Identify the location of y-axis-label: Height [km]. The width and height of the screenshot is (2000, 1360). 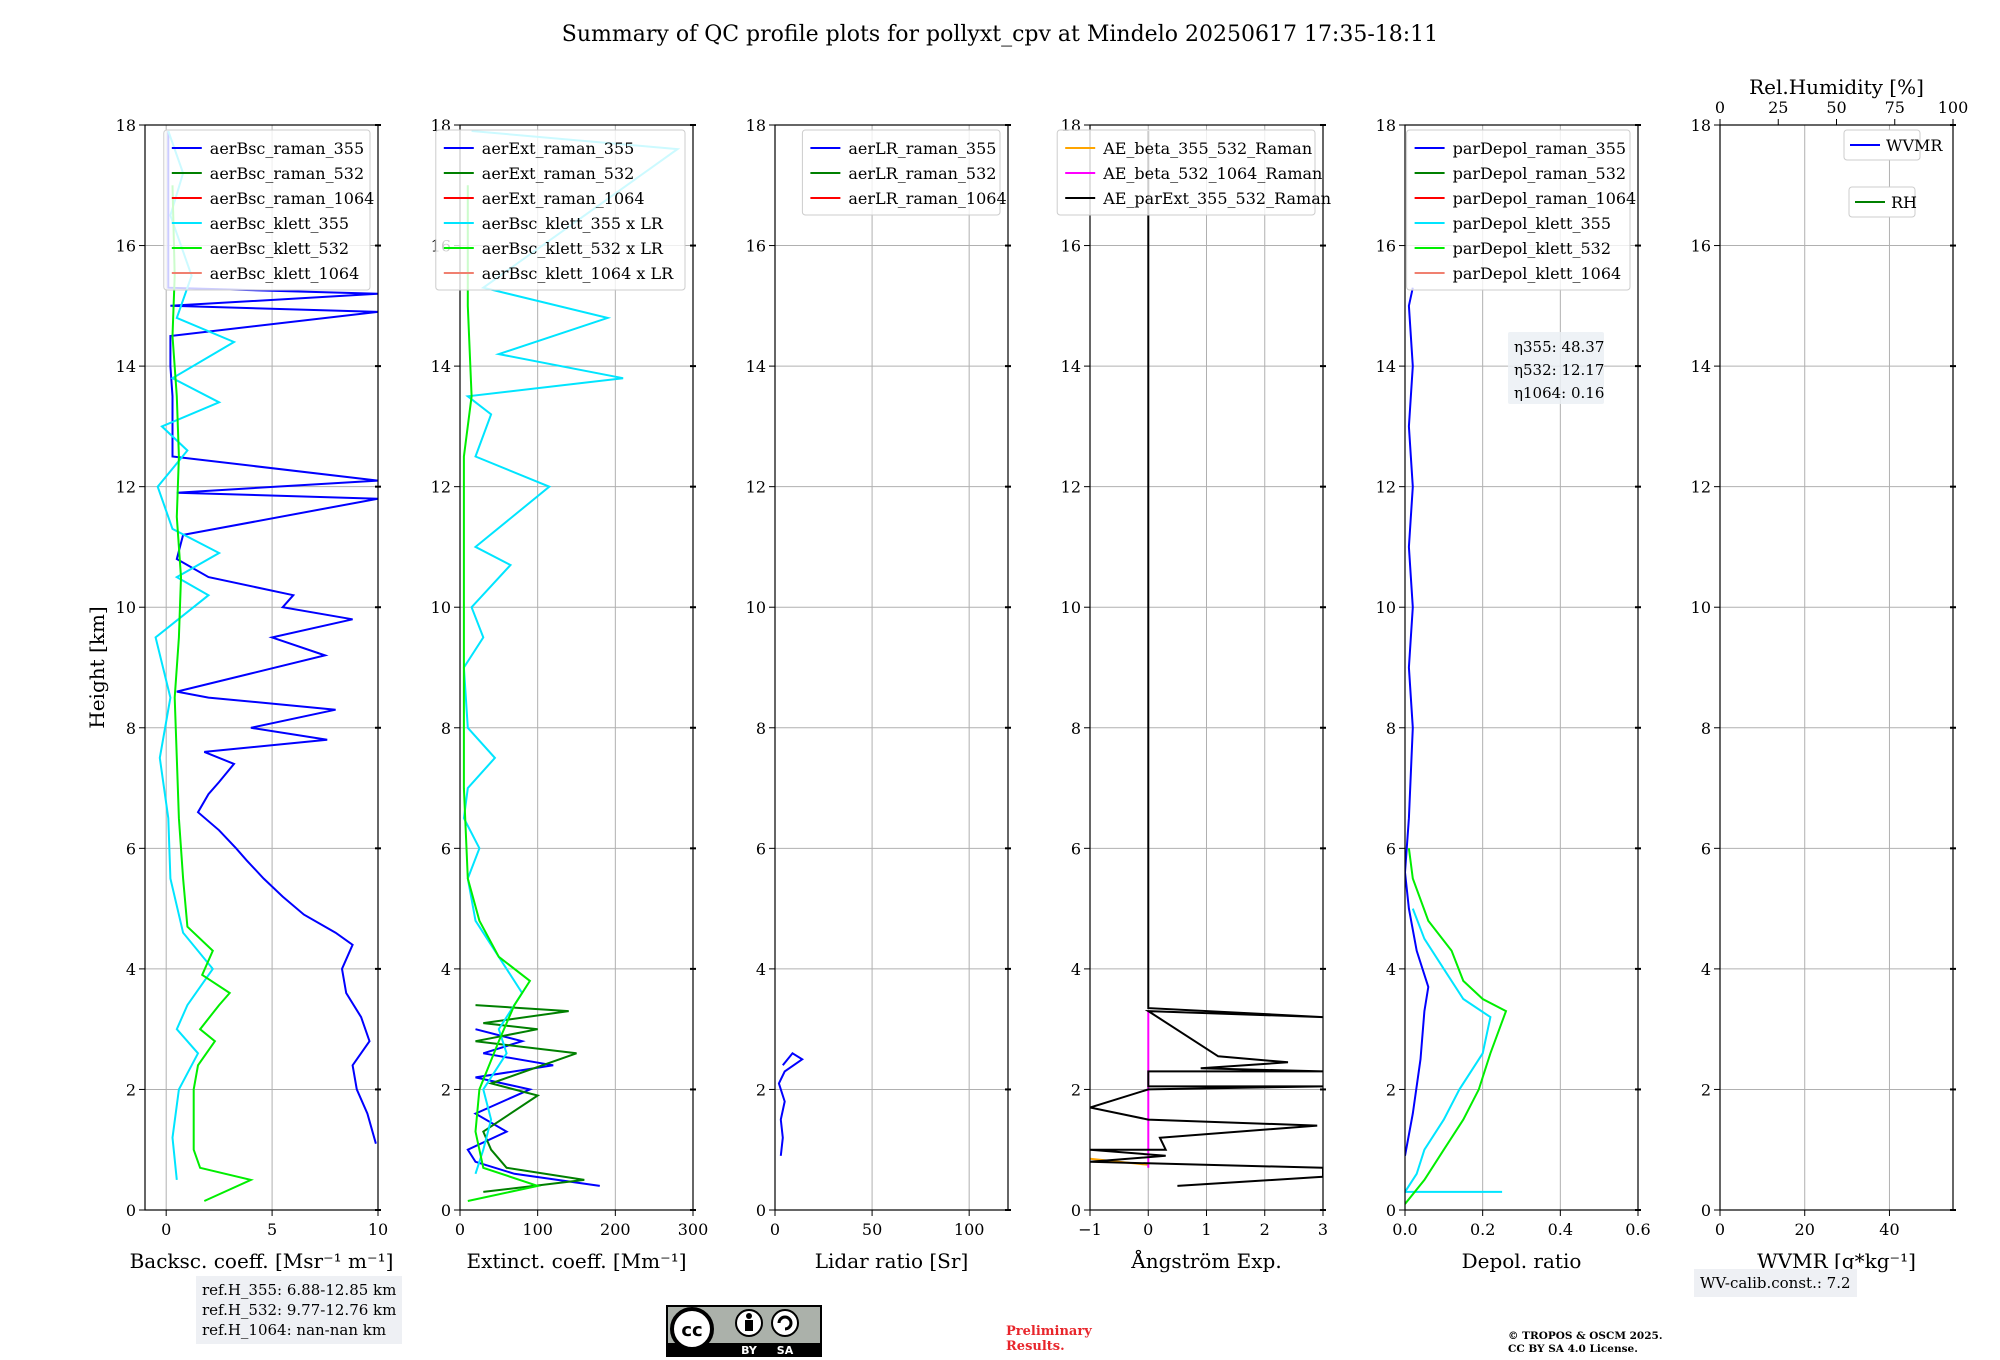
(97, 667).